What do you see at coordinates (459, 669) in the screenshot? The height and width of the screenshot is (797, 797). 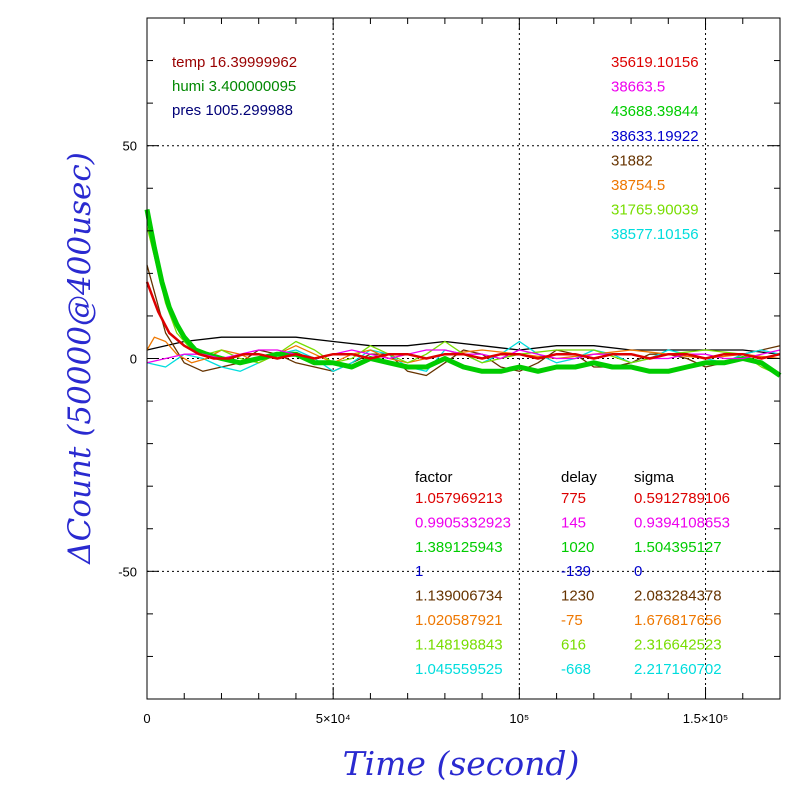 I see `param-factor-7: 1.045559525` at bounding box center [459, 669].